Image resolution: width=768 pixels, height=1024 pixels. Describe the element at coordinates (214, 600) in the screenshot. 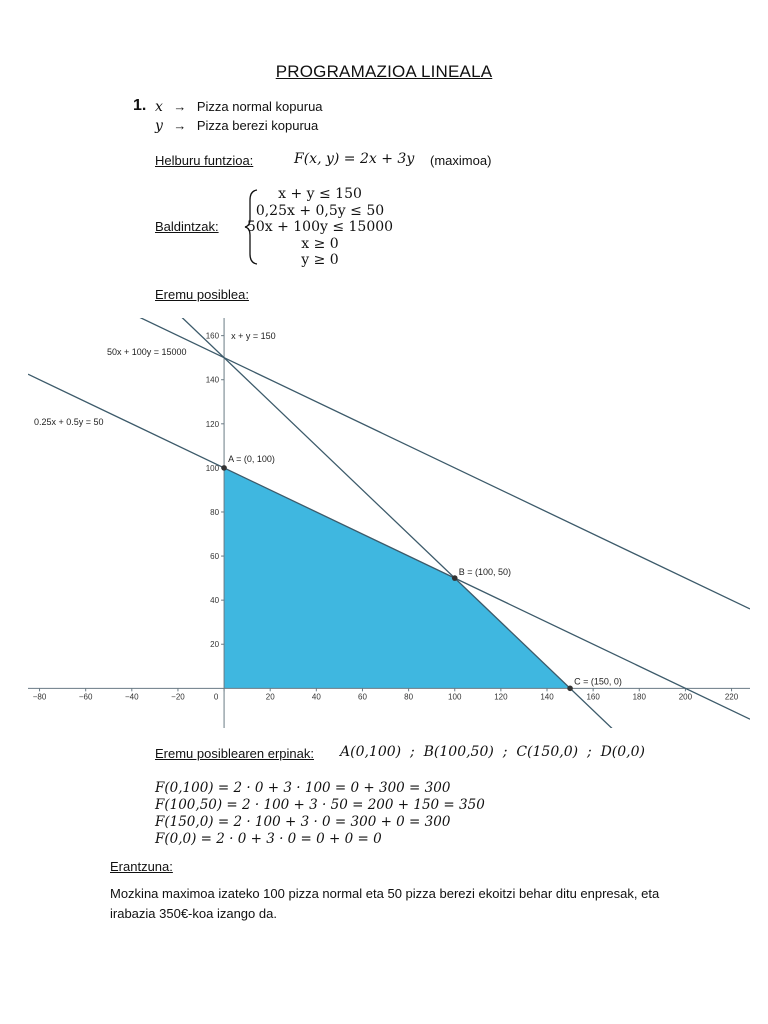

I see `y-tick-label: 40` at that location.